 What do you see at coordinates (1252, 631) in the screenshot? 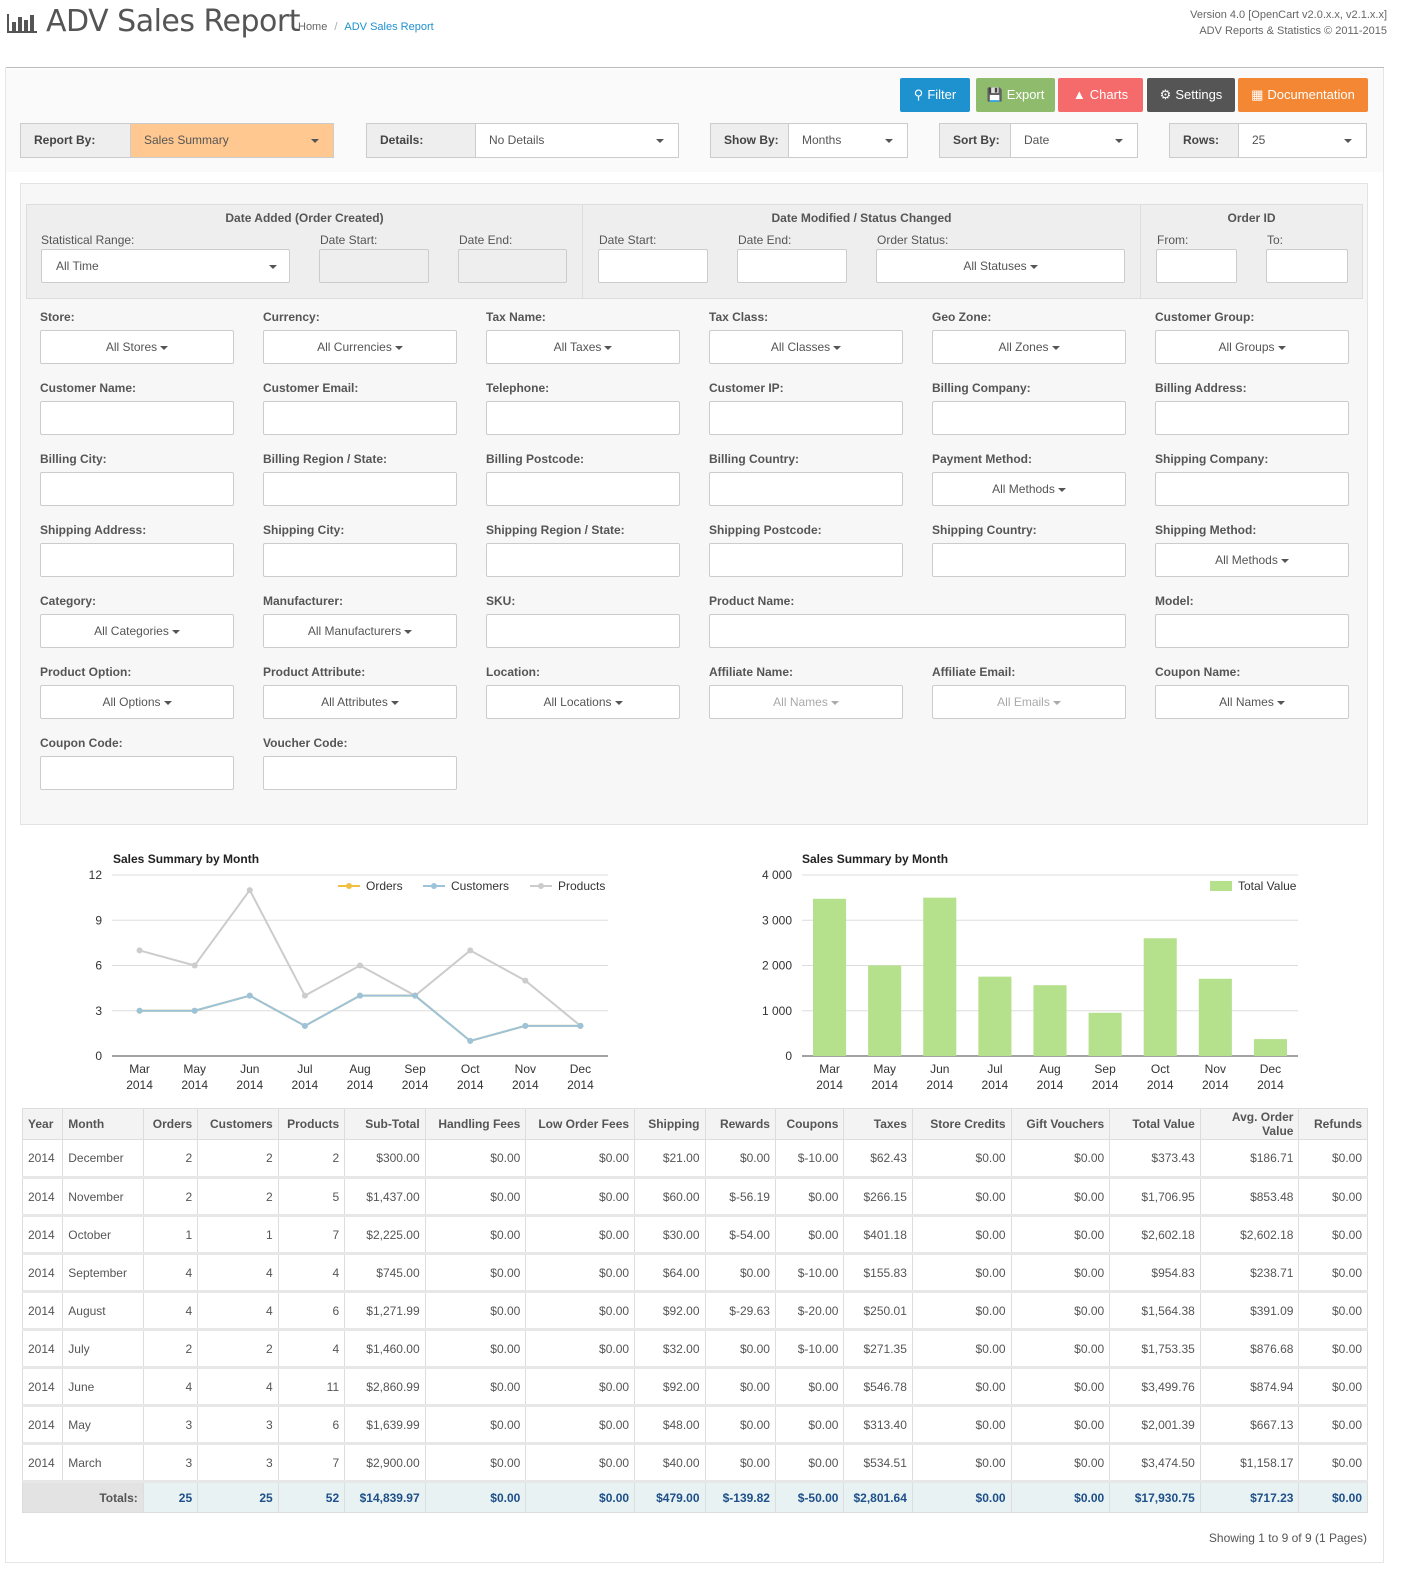
I see `model-input` at bounding box center [1252, 631].